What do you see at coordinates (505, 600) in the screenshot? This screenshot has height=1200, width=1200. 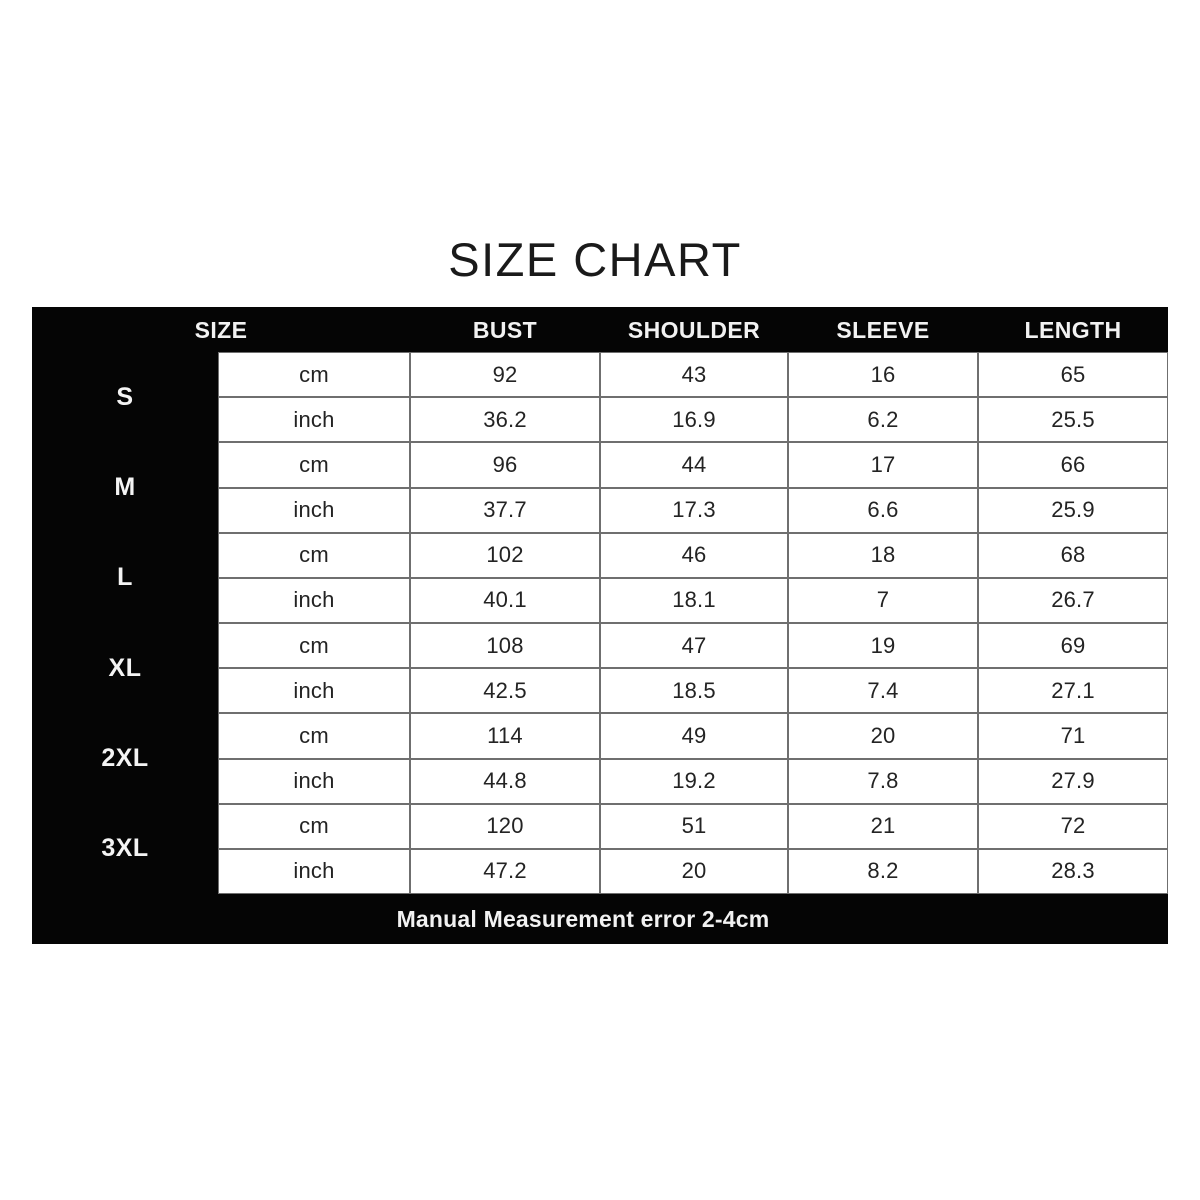 I see `cell-bust: 40.1` at bounding box center [505, 600].